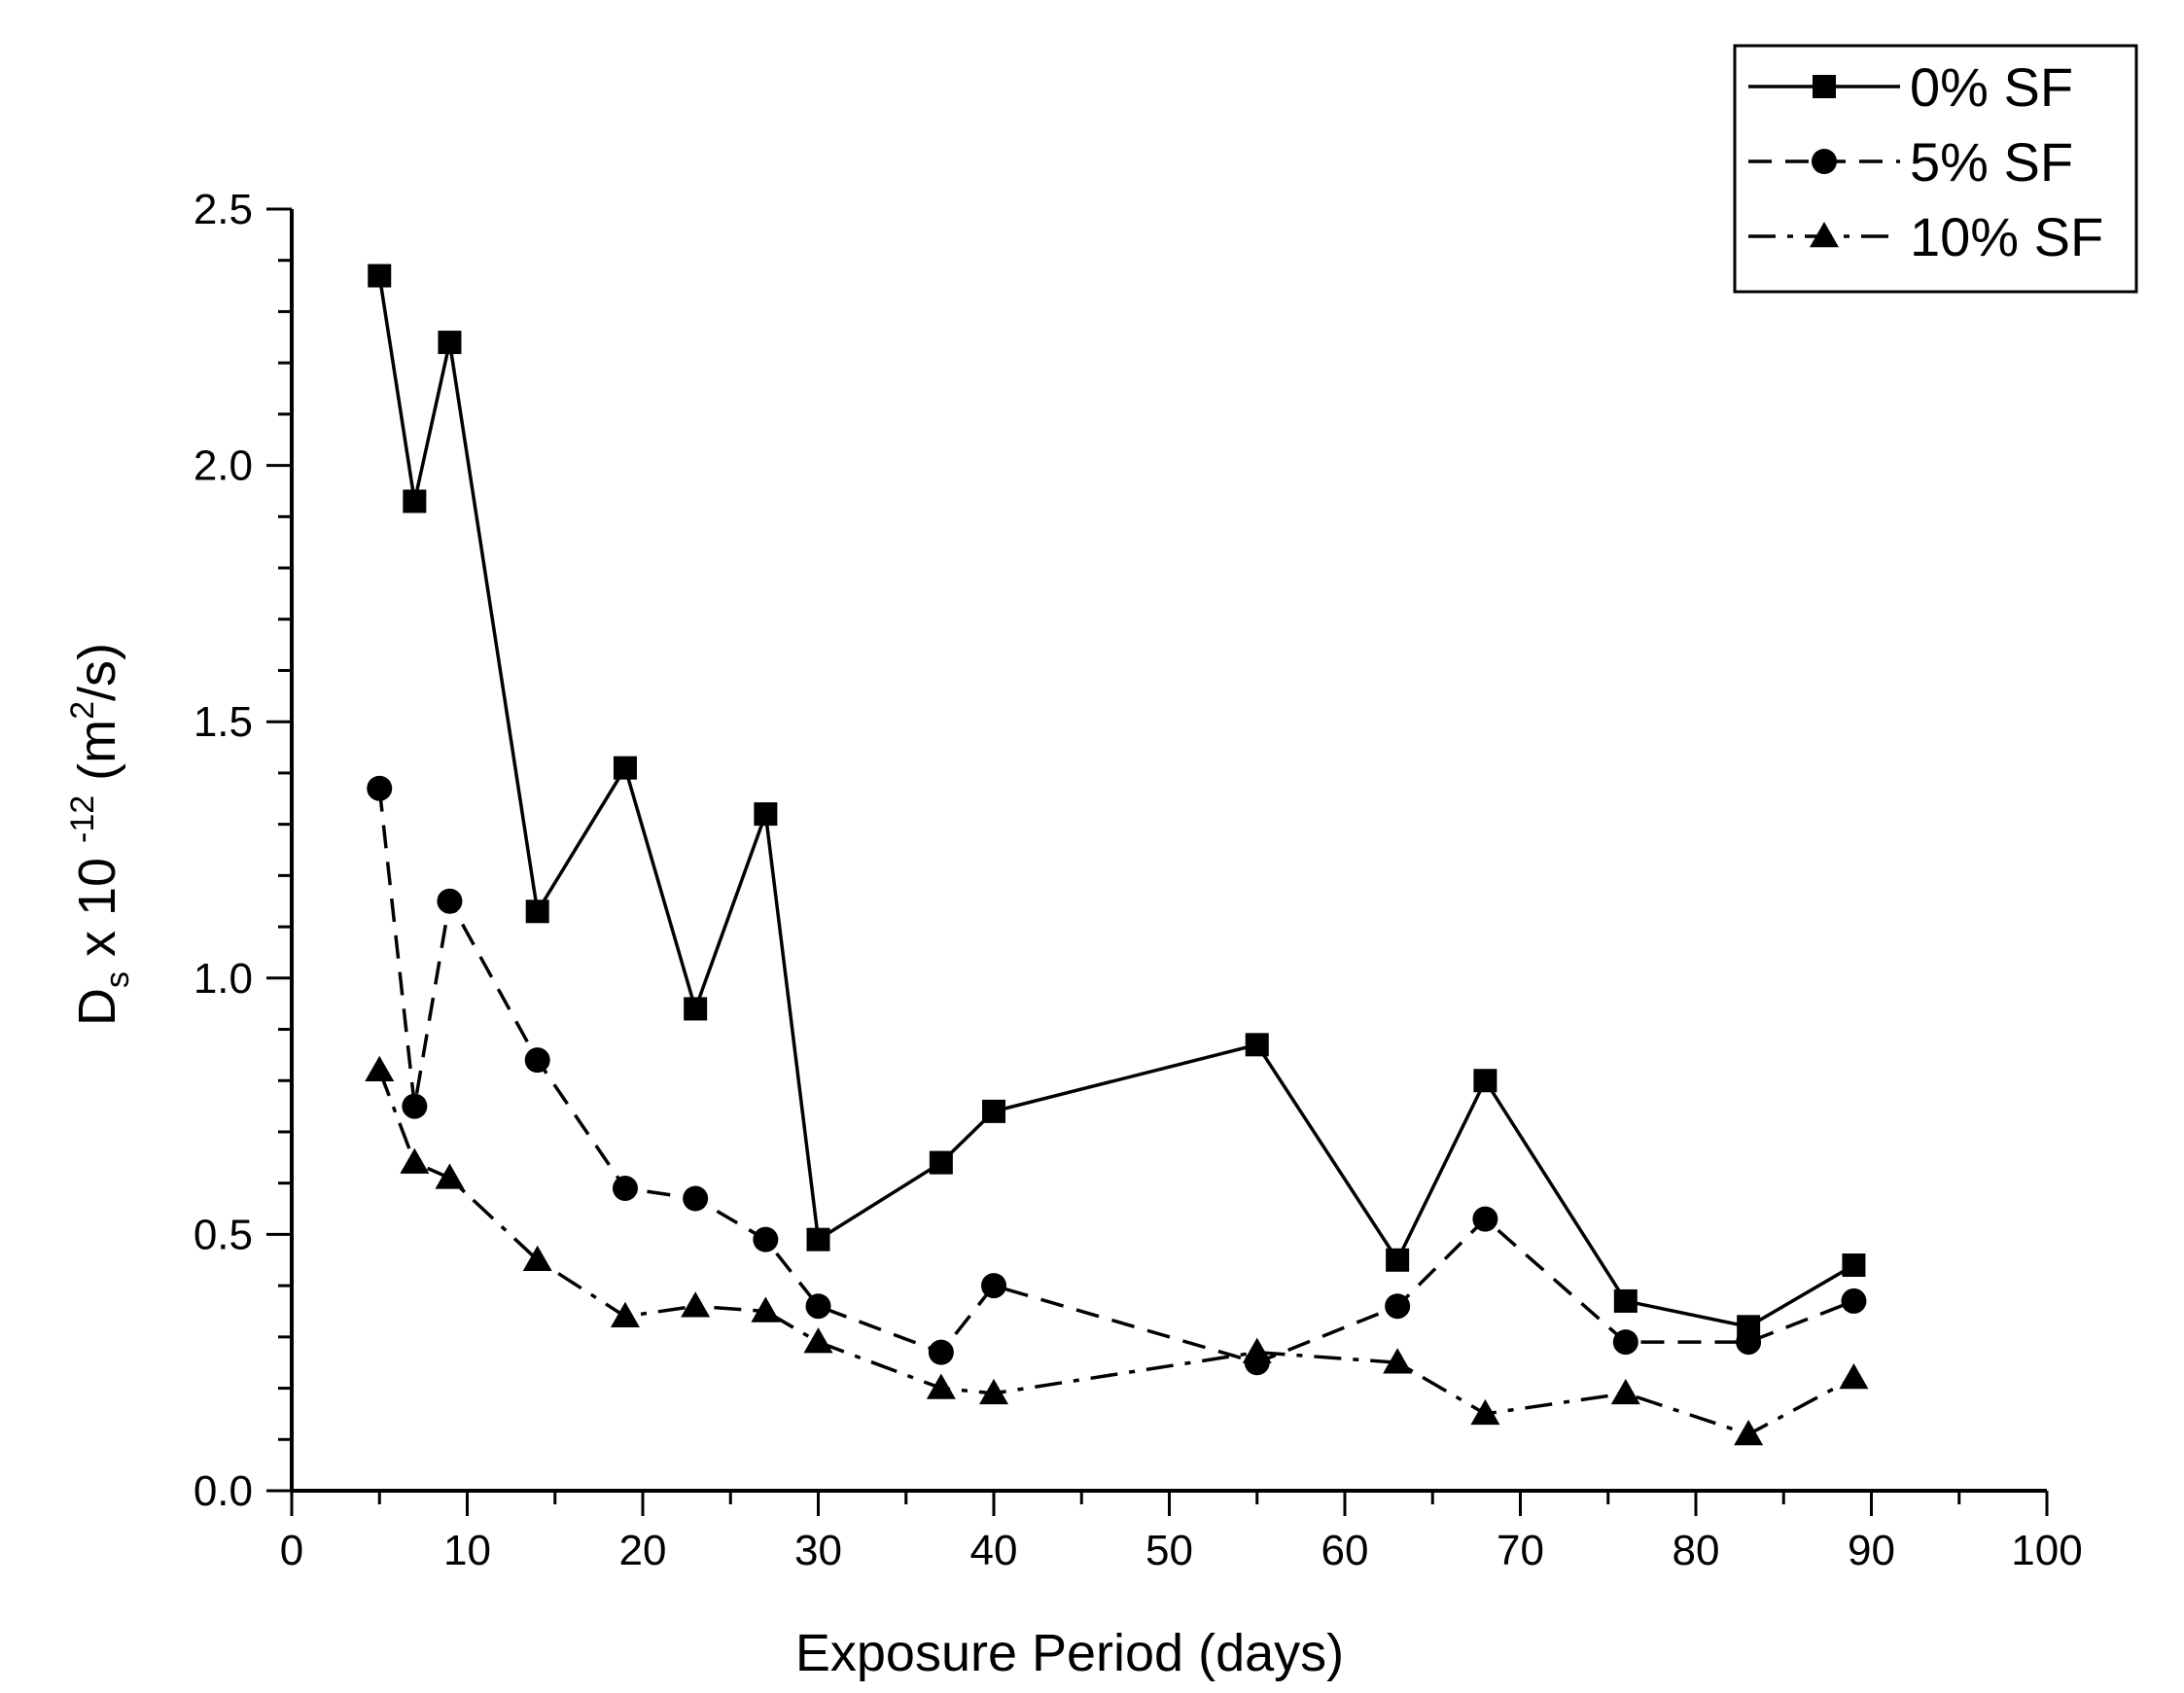 This screenshot has width=2184, height=1693. I want to click on x-tick-label: 30, so click(818, 1551).